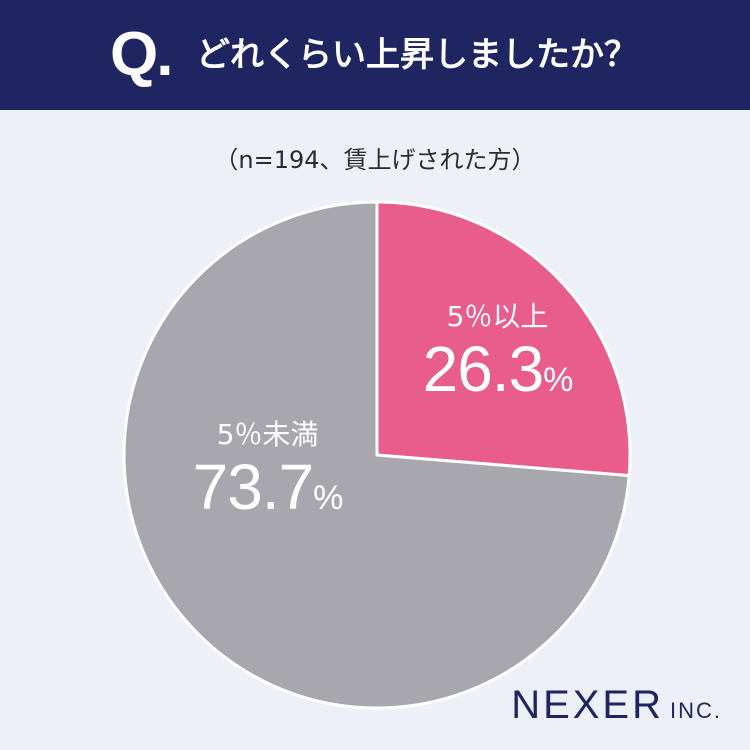 The image size is (750, 750). Describe the element at coordinates (267, 434) in the screenshot. I see `slice-category-under-5pct: 5％未満` at that location.